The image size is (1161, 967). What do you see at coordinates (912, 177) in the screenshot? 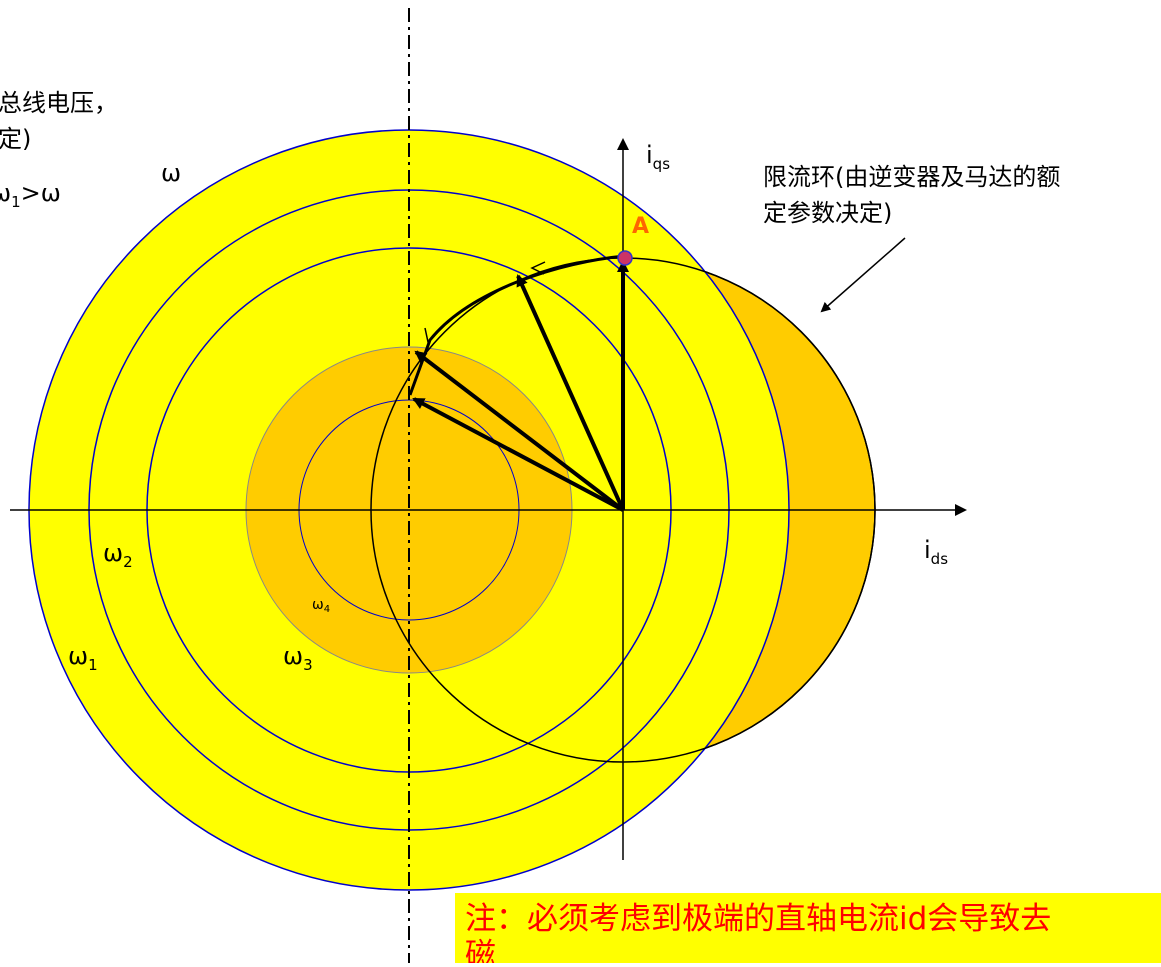
I see `current-limit-label-1: 限流环(由逆变器及马达的额` at bounding box center [912, 177].